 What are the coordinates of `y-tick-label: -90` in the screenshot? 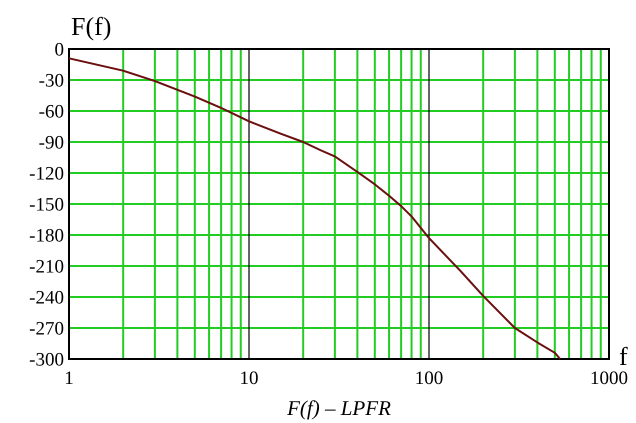 It's located at (51, 143).